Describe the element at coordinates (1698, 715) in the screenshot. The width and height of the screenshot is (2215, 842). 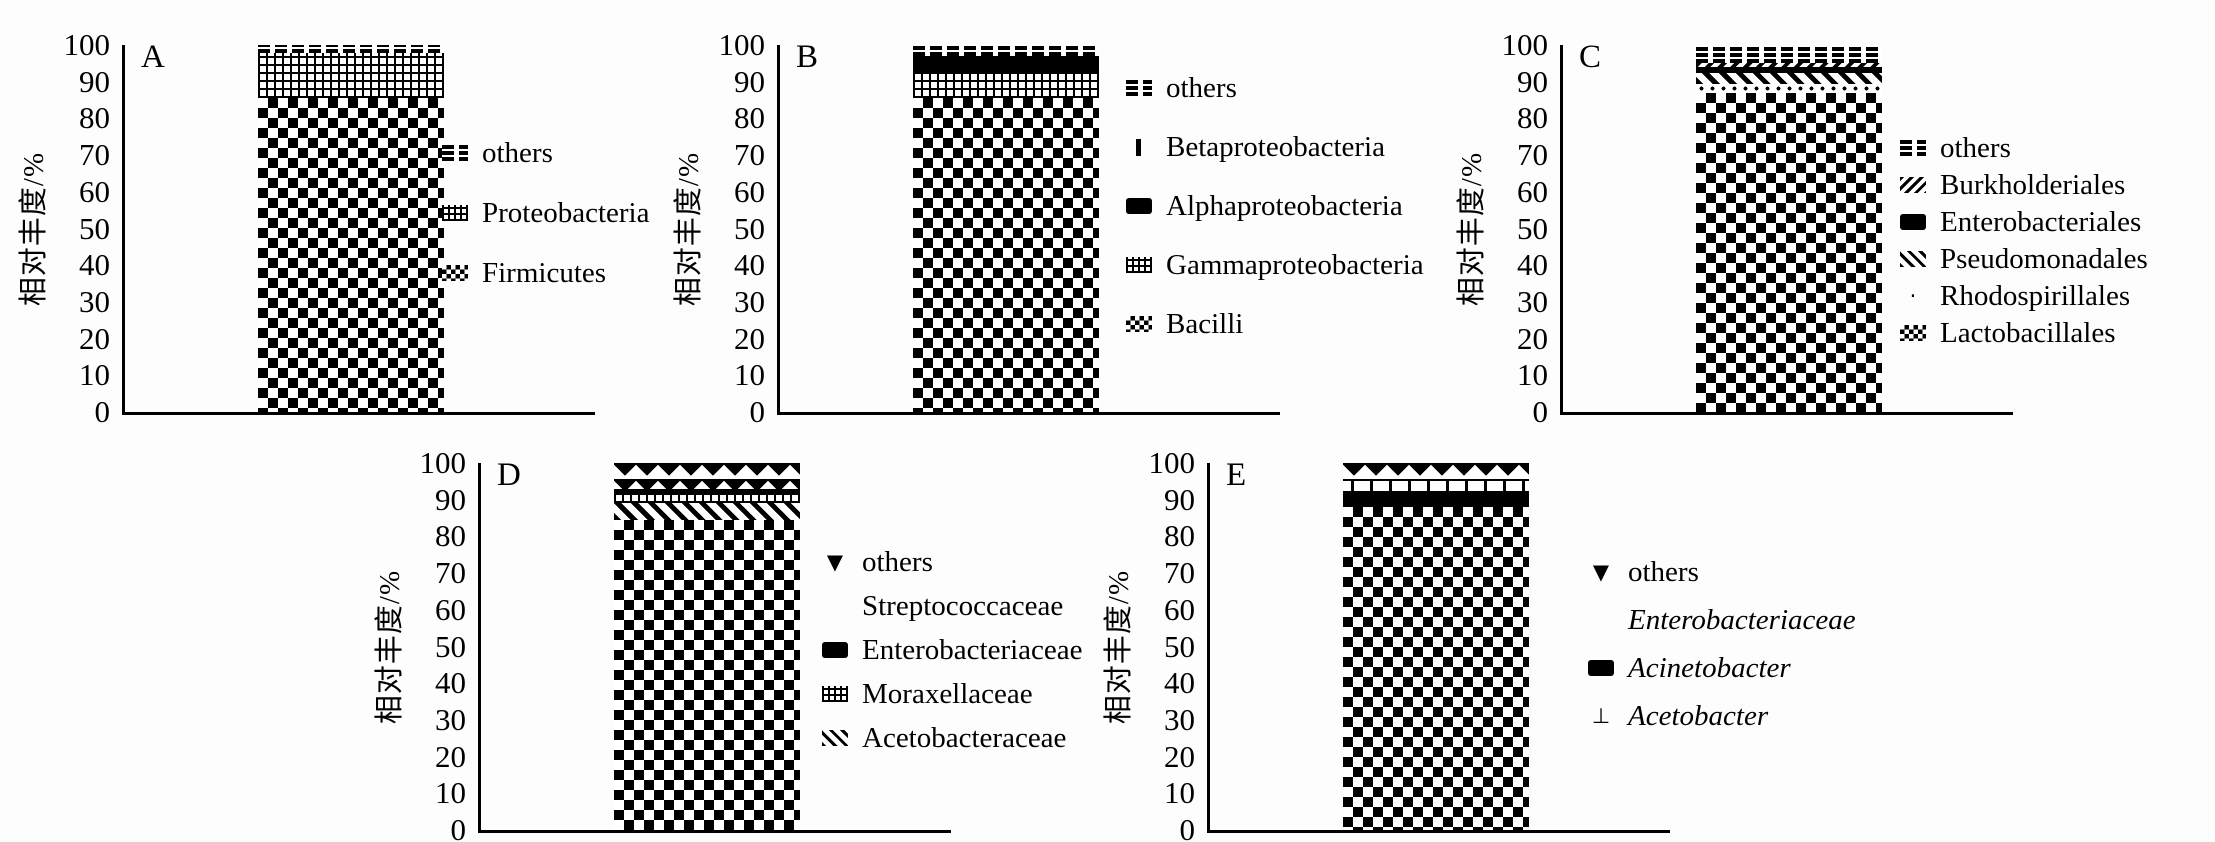
I see `legend-label: Acetobacter` at that location.